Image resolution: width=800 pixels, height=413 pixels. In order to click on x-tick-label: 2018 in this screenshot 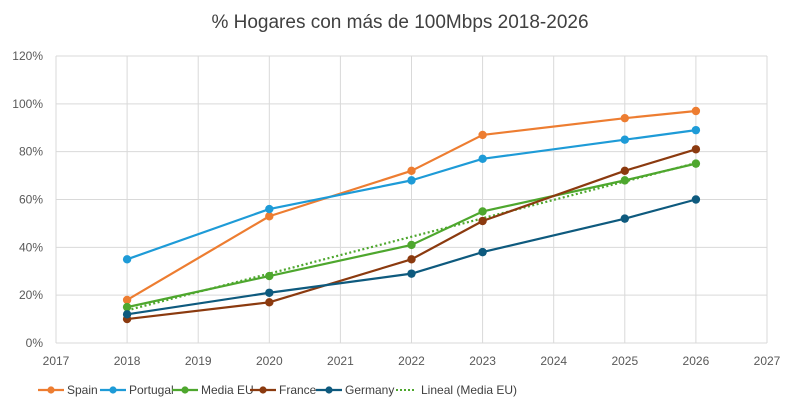, I will do `click(127, 361)`.